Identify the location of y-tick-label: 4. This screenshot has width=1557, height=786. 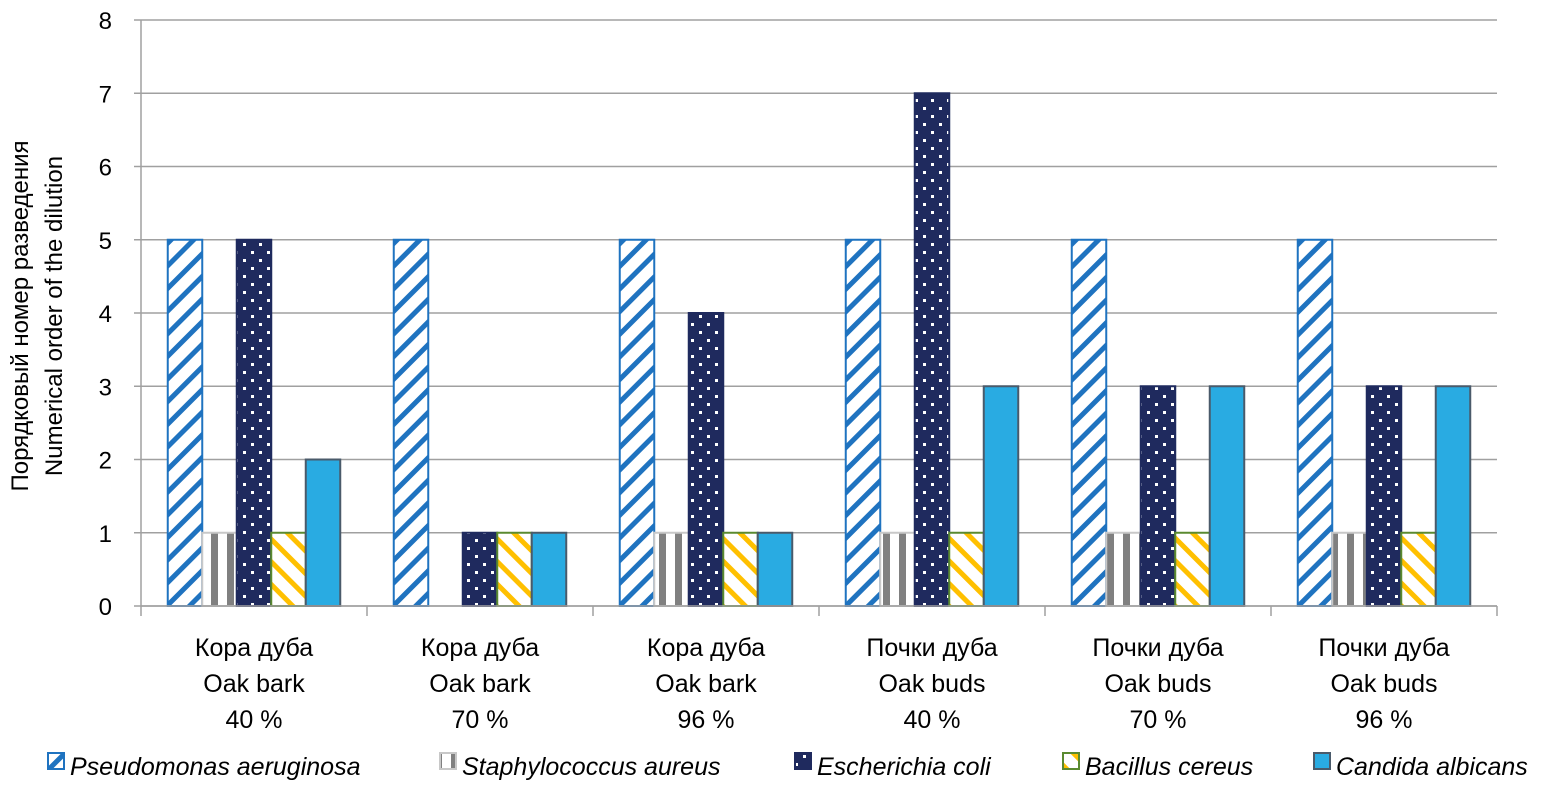
(105, 314).